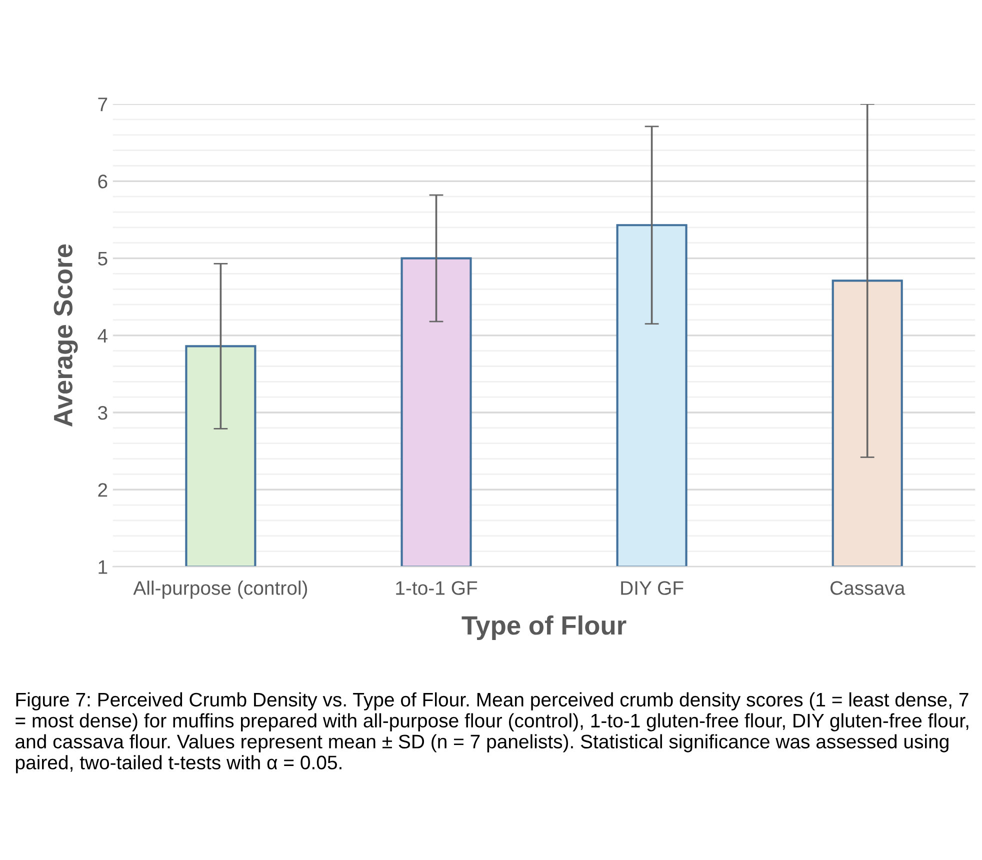 The image size is (982, 860). Describe the element at coordinates (66, 335) in the screenshot. I see `y-axis-title: Average Score` at that location.